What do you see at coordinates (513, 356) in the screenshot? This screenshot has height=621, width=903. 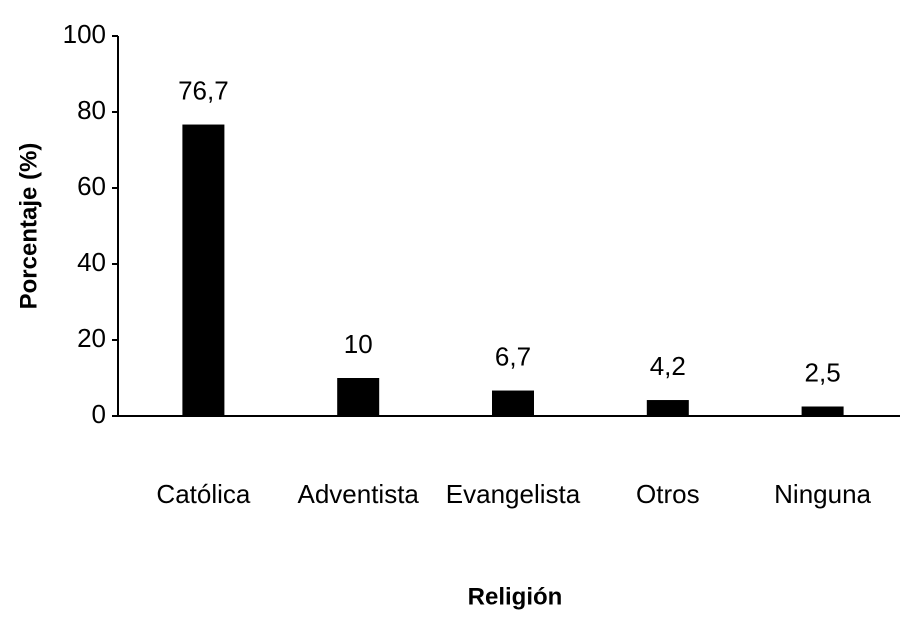 I see `value-label: 6,7` at bounding box center [513, 356].